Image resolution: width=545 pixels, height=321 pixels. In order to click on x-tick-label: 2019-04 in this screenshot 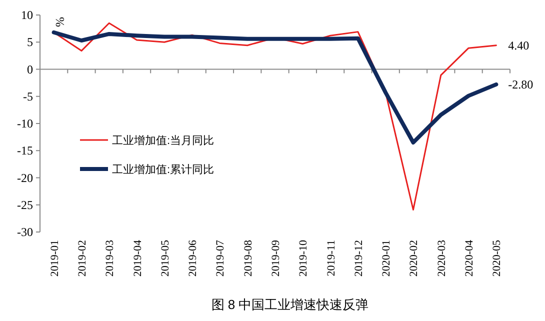, I will do `click(138, 258)`.